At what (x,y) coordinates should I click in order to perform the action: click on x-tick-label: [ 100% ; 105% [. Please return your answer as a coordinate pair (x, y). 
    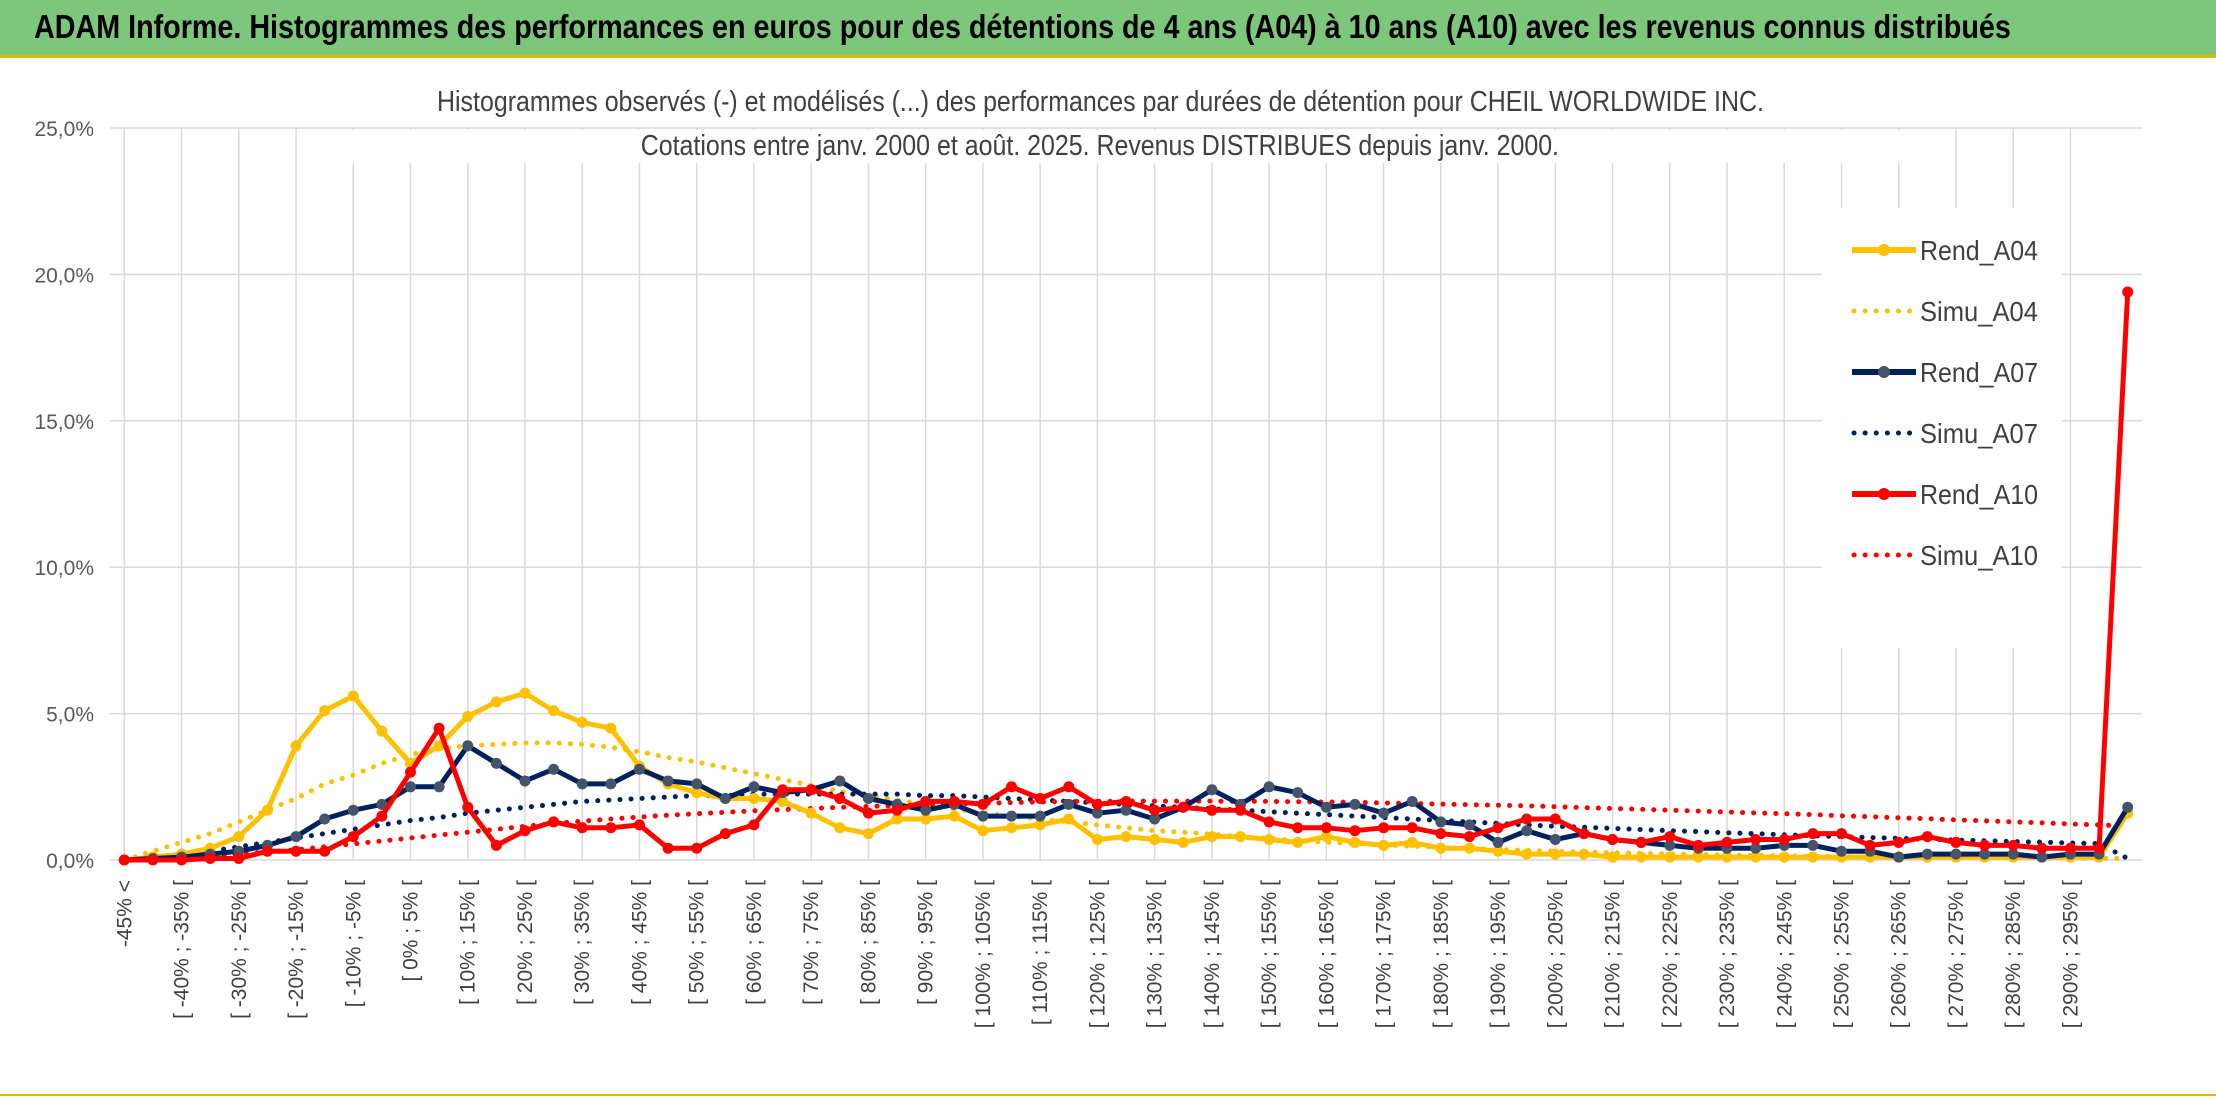
    Looking at the image, I should click on (983, 954).